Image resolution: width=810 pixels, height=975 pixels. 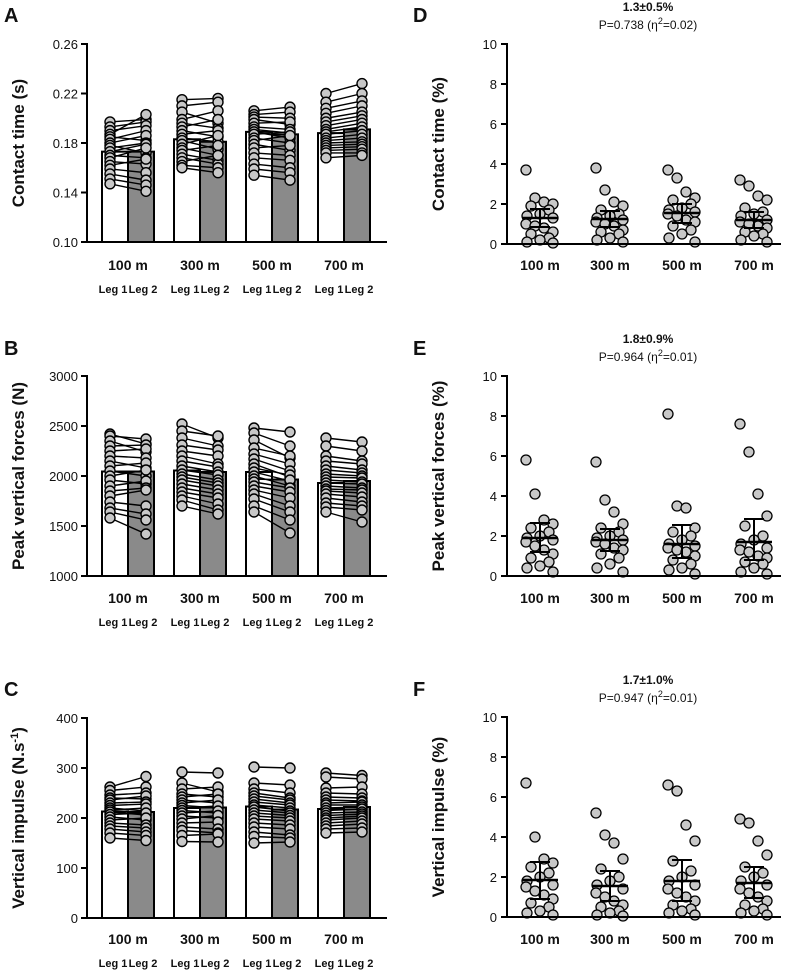 What do you see at coordinates (648, 680) in the screenshot?
I see `summary-title: 1.7±1.0%` at bounding box center [648, 680].